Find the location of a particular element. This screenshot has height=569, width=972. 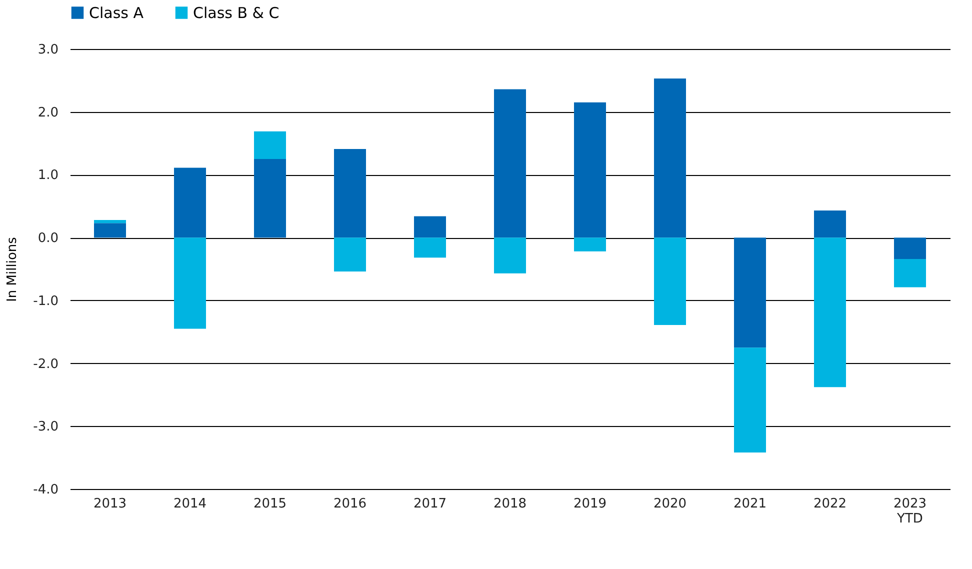

legend-label: Class A is located at coordinates (116, 13).